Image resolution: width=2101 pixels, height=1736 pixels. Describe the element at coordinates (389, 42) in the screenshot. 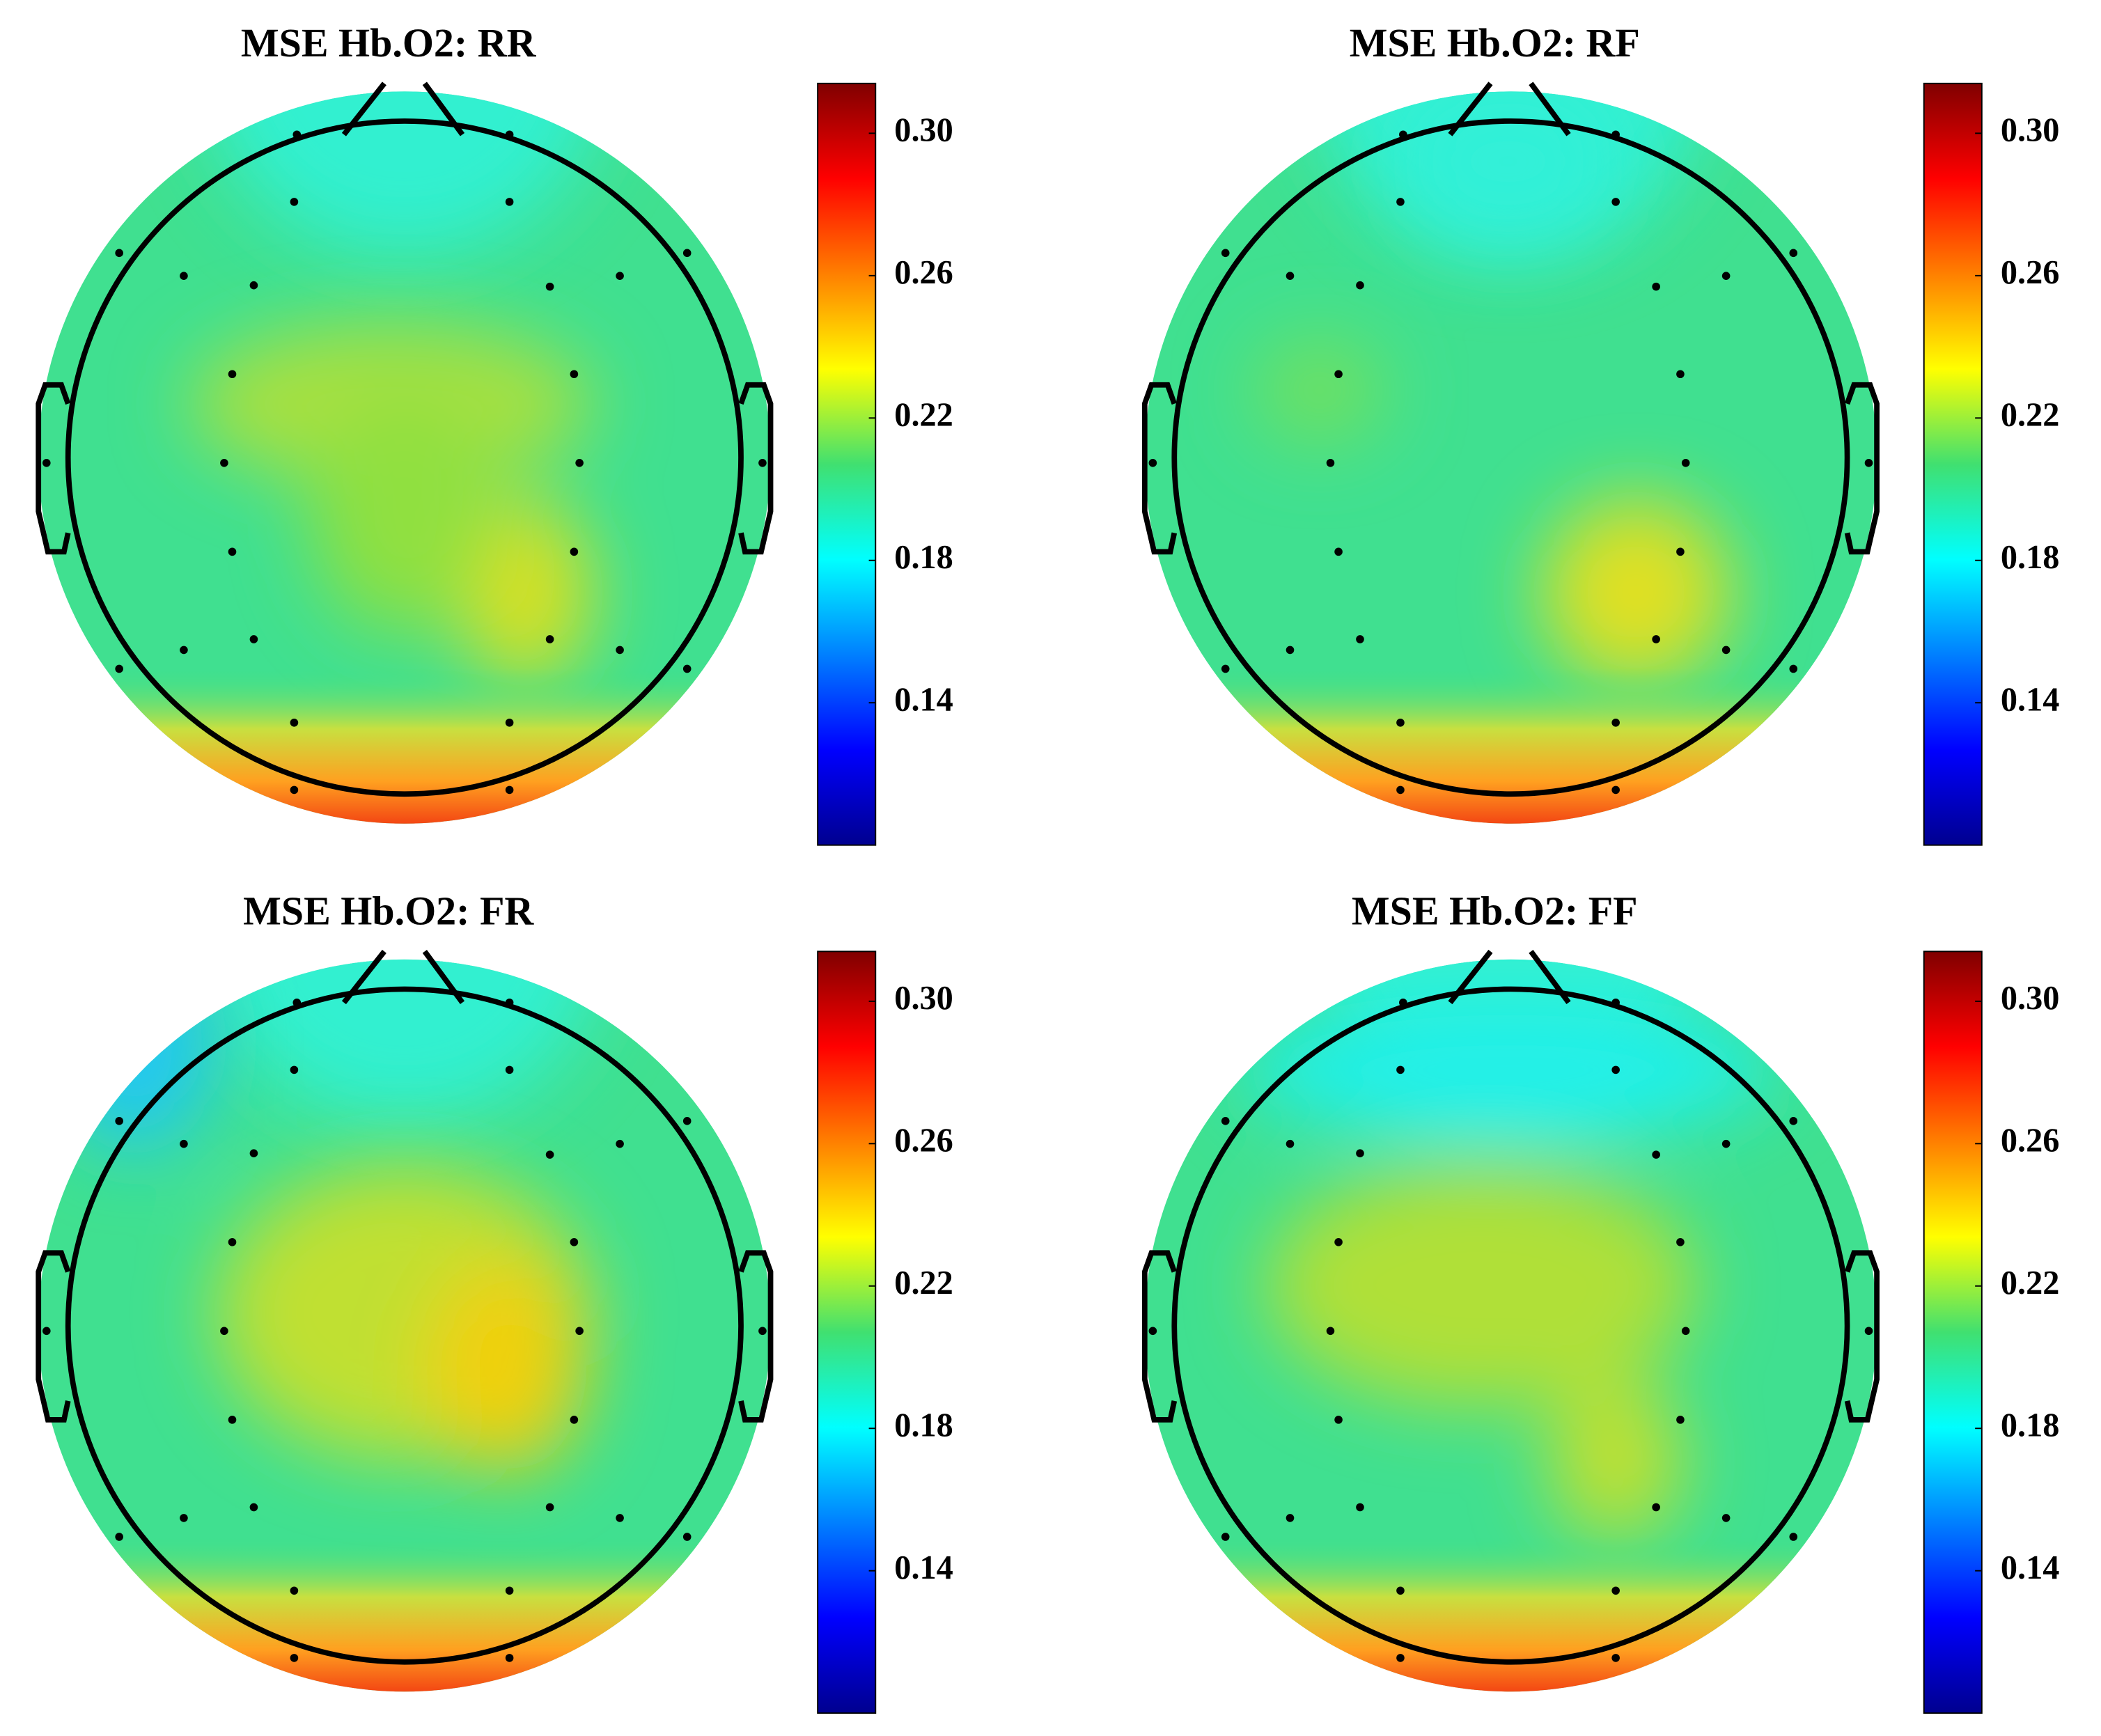

I see `chart-title: MSE Hb.O2: RR` at that location.